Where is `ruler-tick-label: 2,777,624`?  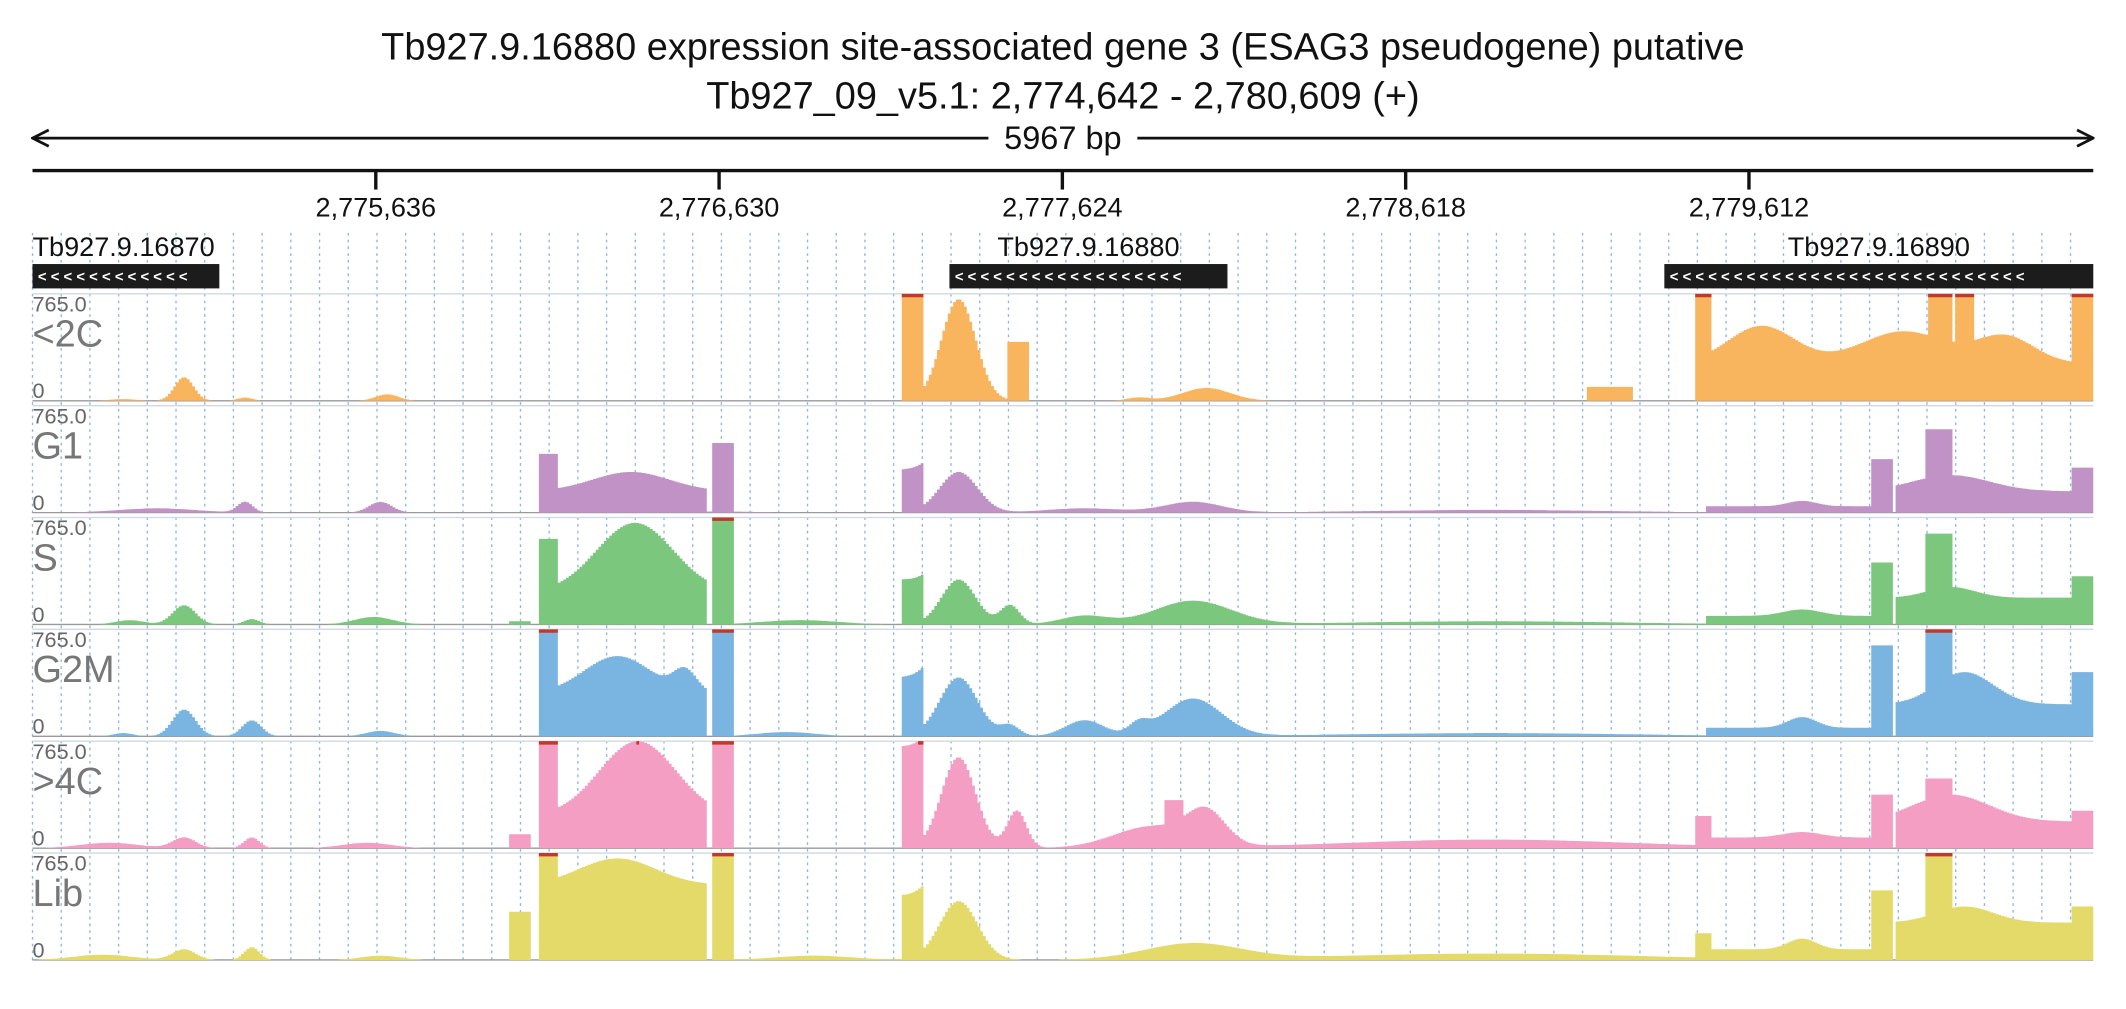 ruler-tick-label: 2,777,624 is located at coordinates (1062, 207).